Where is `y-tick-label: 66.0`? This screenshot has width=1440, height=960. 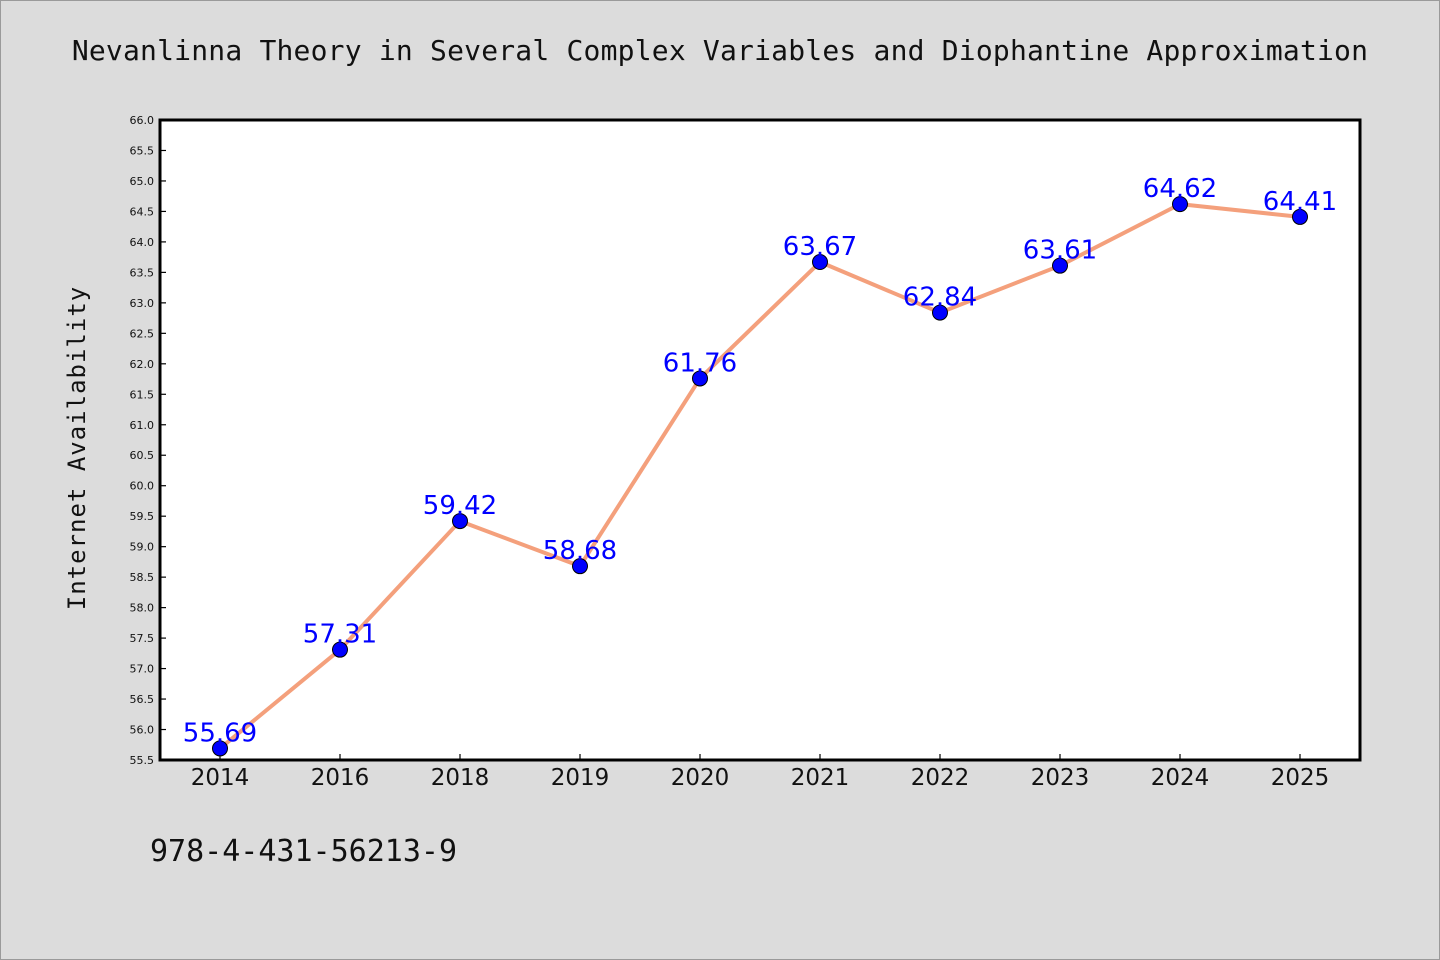 y-tick-label: 66.0 is located at coordinates (142, 120).